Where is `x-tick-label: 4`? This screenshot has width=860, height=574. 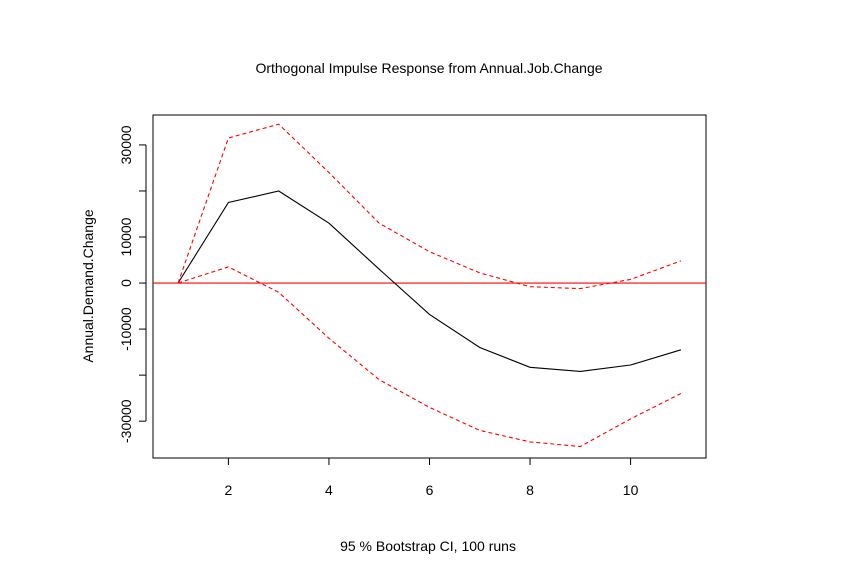 x-tick-label: 4 is located at coordinates (329, 490).